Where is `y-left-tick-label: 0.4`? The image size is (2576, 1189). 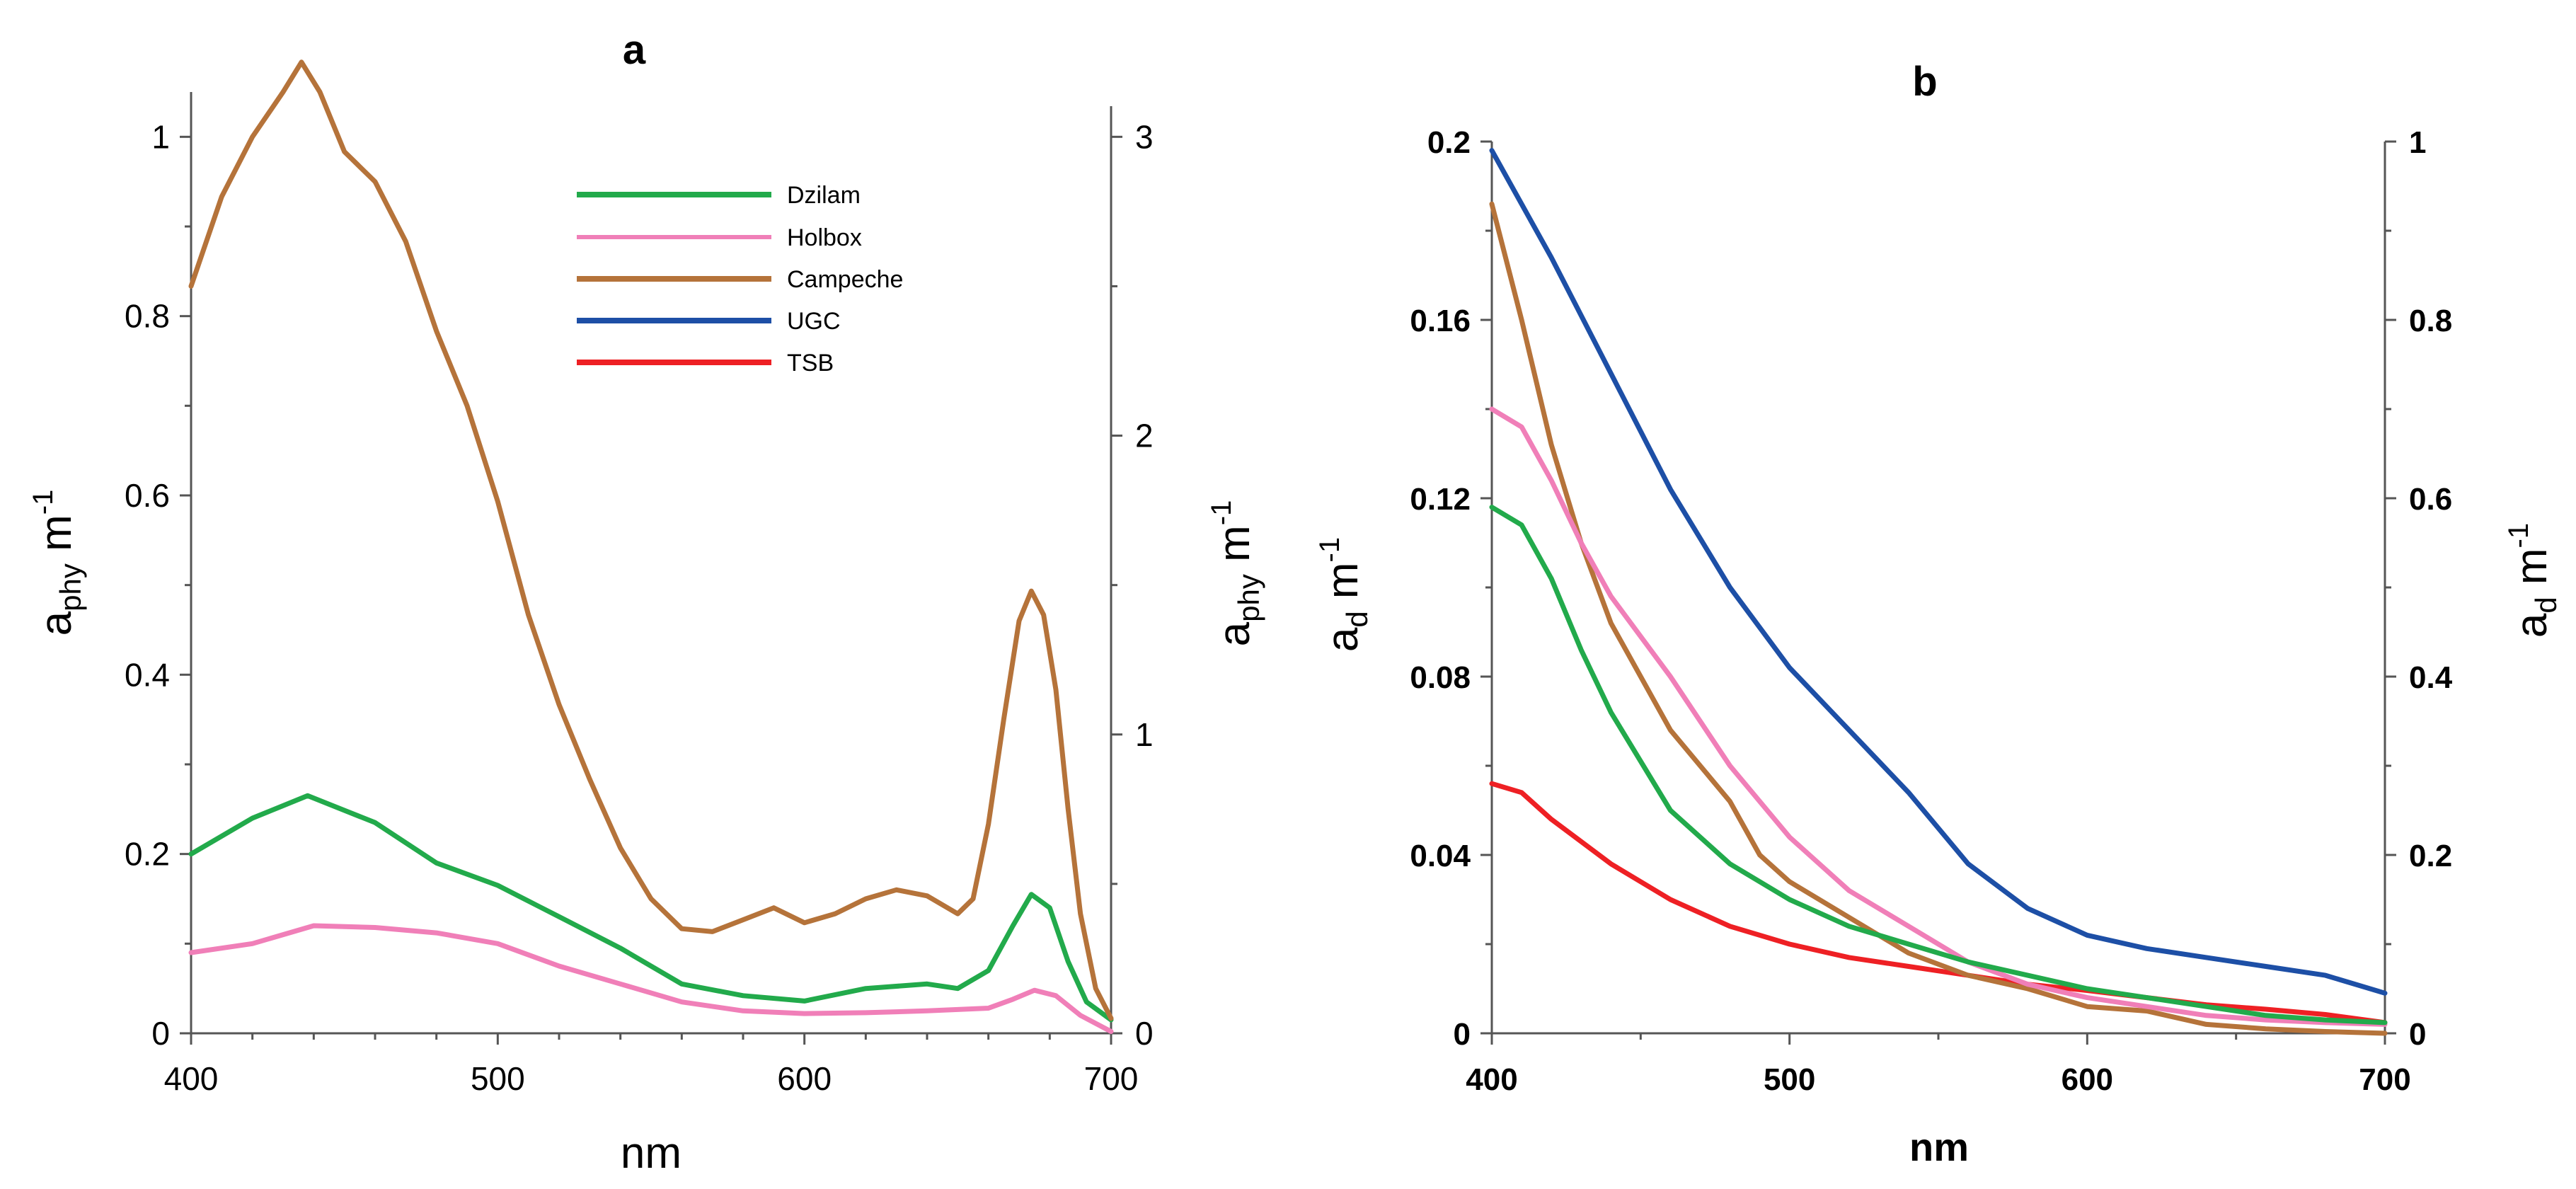
y-left-tick-label: 0.4 is located at coordinates (148, 674).